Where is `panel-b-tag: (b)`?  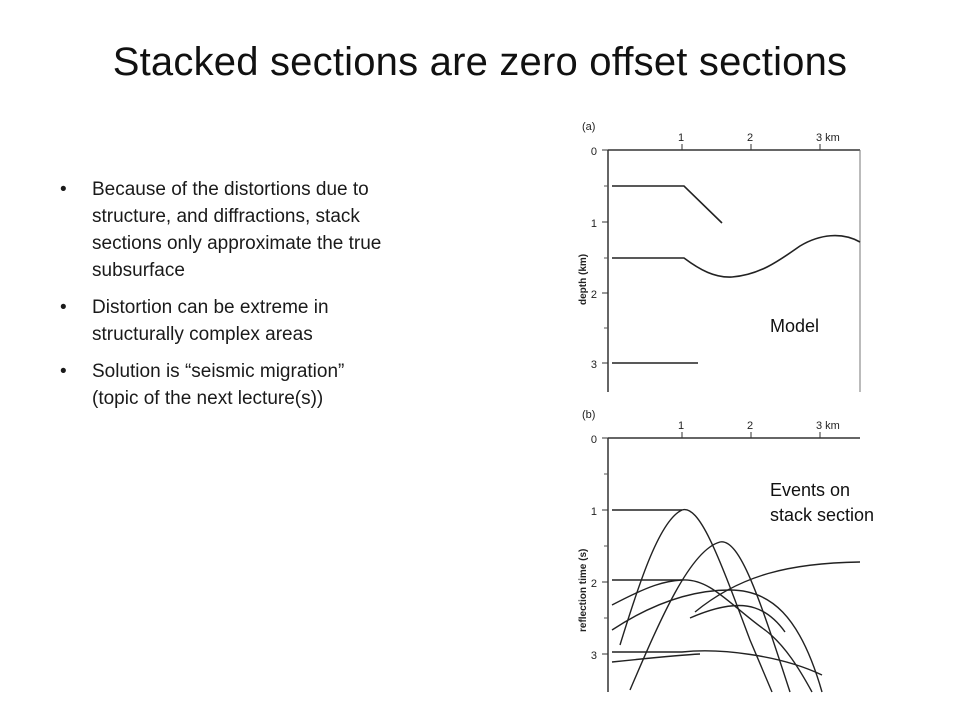 panel-b-tag: (b) is located at coordinates (588, 415).